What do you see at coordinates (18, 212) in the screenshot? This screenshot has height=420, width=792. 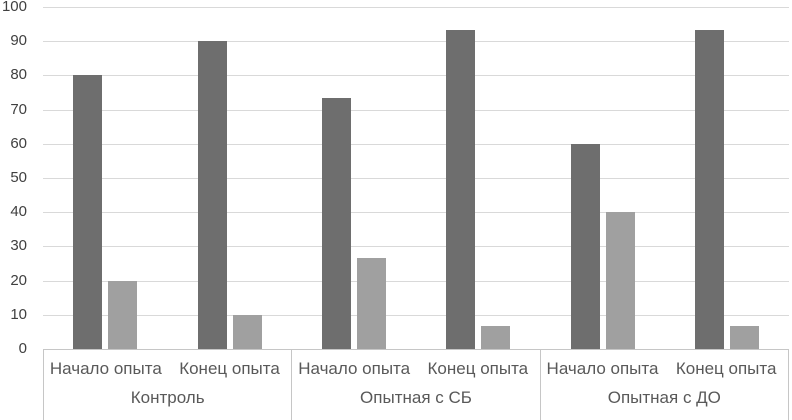 I see `y-tick-label: 40` at bounding box center [18, 212].